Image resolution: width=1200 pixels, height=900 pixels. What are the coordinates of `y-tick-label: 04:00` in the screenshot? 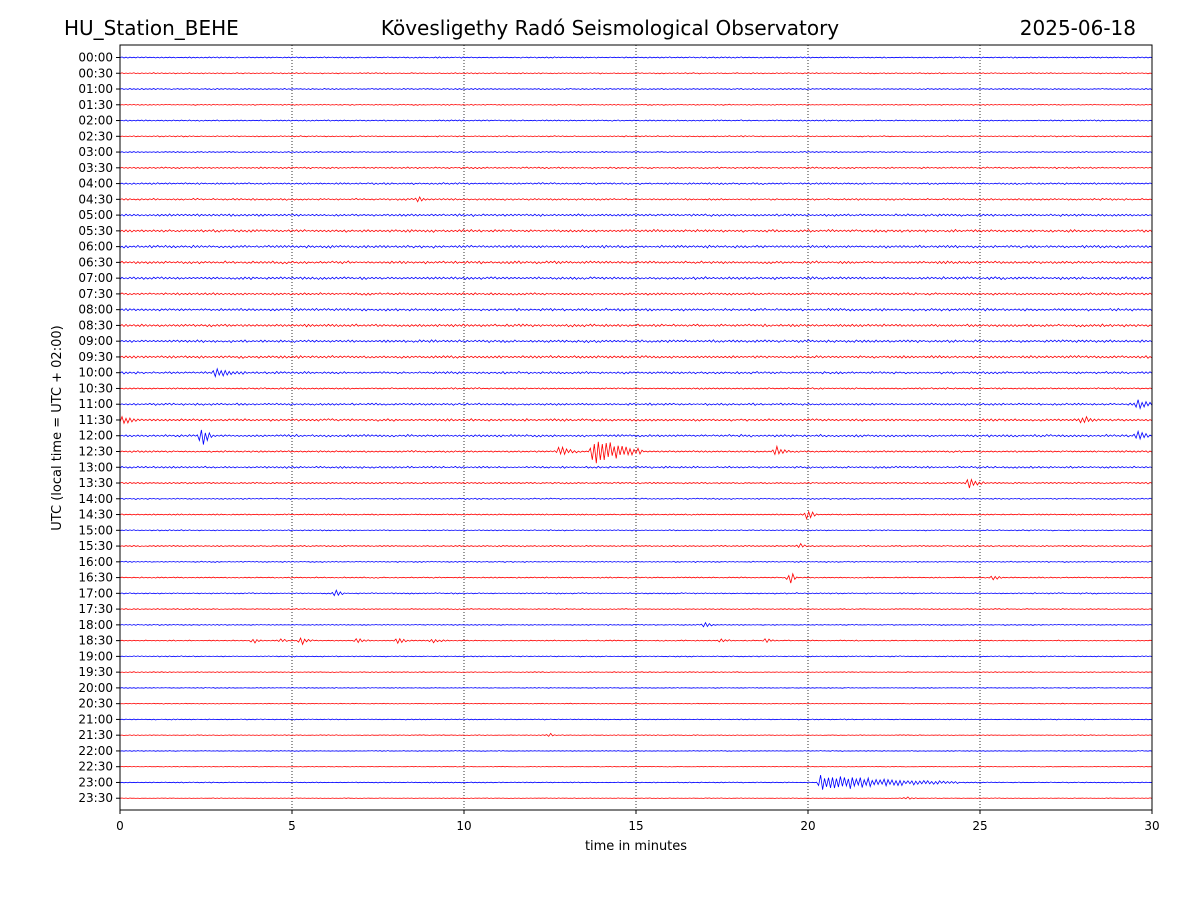 It's located at (95, 184).